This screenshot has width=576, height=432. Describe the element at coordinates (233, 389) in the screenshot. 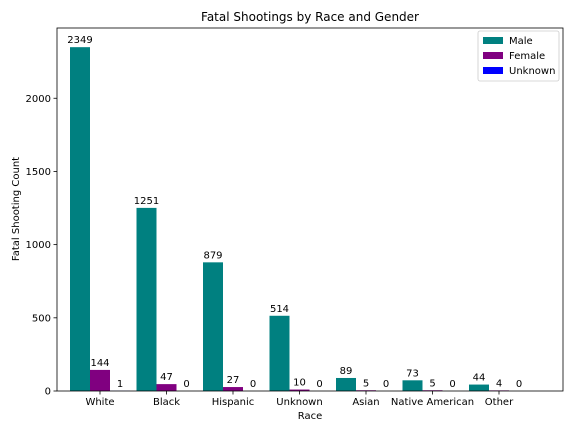

I see `bar-female-hispanic` at that location.